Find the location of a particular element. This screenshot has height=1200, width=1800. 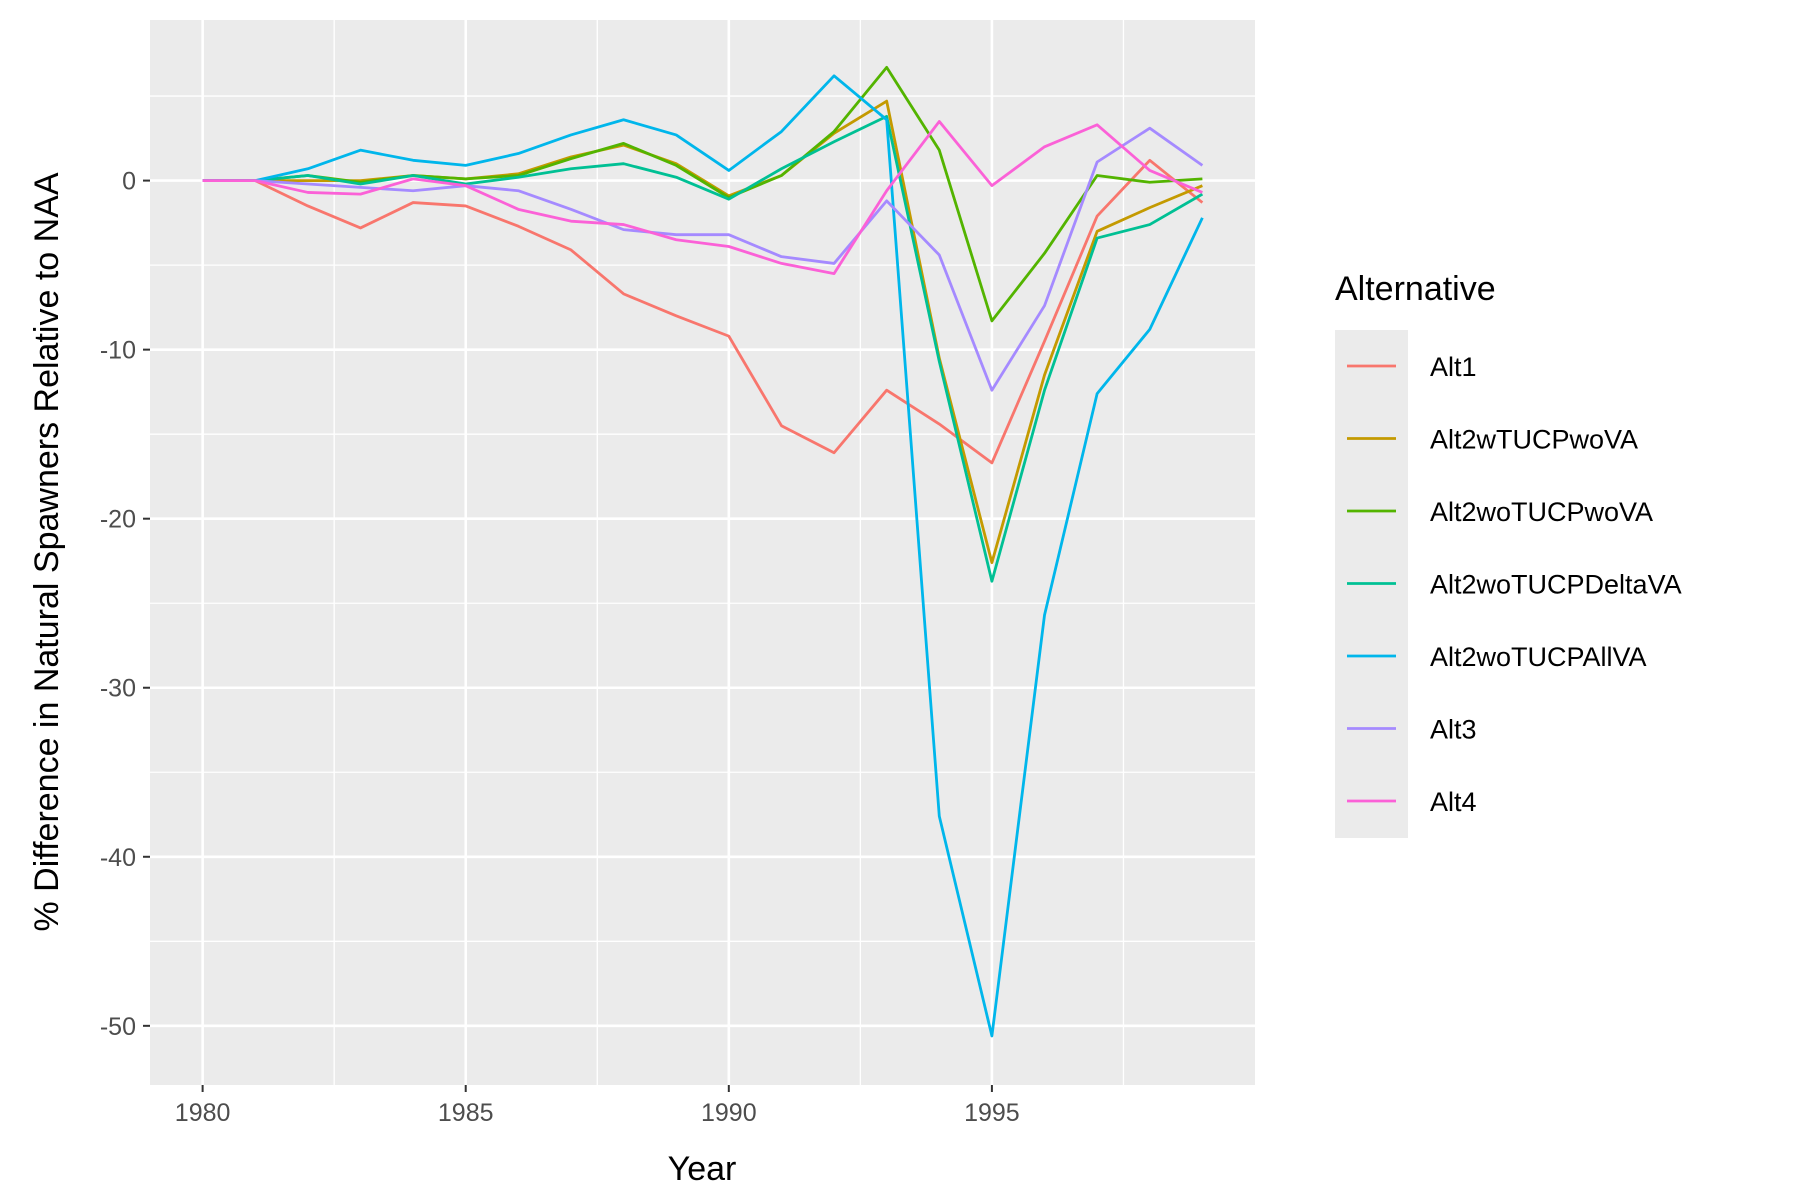

legend-label-Alt2wTUCPwoVA: Alt2wTUCPwoVA is located at coordinates (1534, 440).